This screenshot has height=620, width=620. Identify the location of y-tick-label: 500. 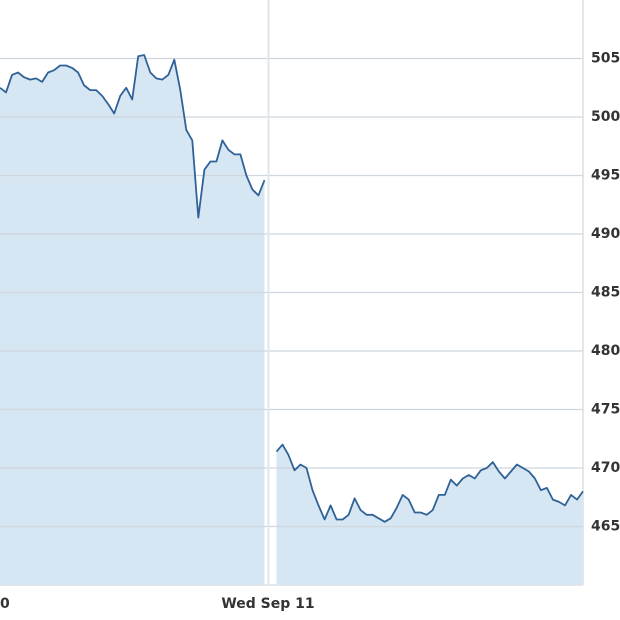
(605, 117).